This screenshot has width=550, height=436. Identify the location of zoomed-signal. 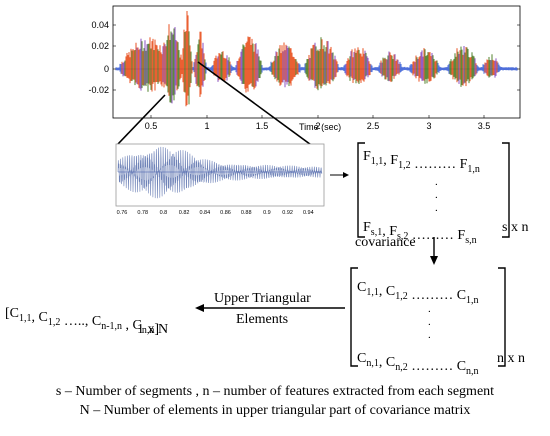
(220, 172).